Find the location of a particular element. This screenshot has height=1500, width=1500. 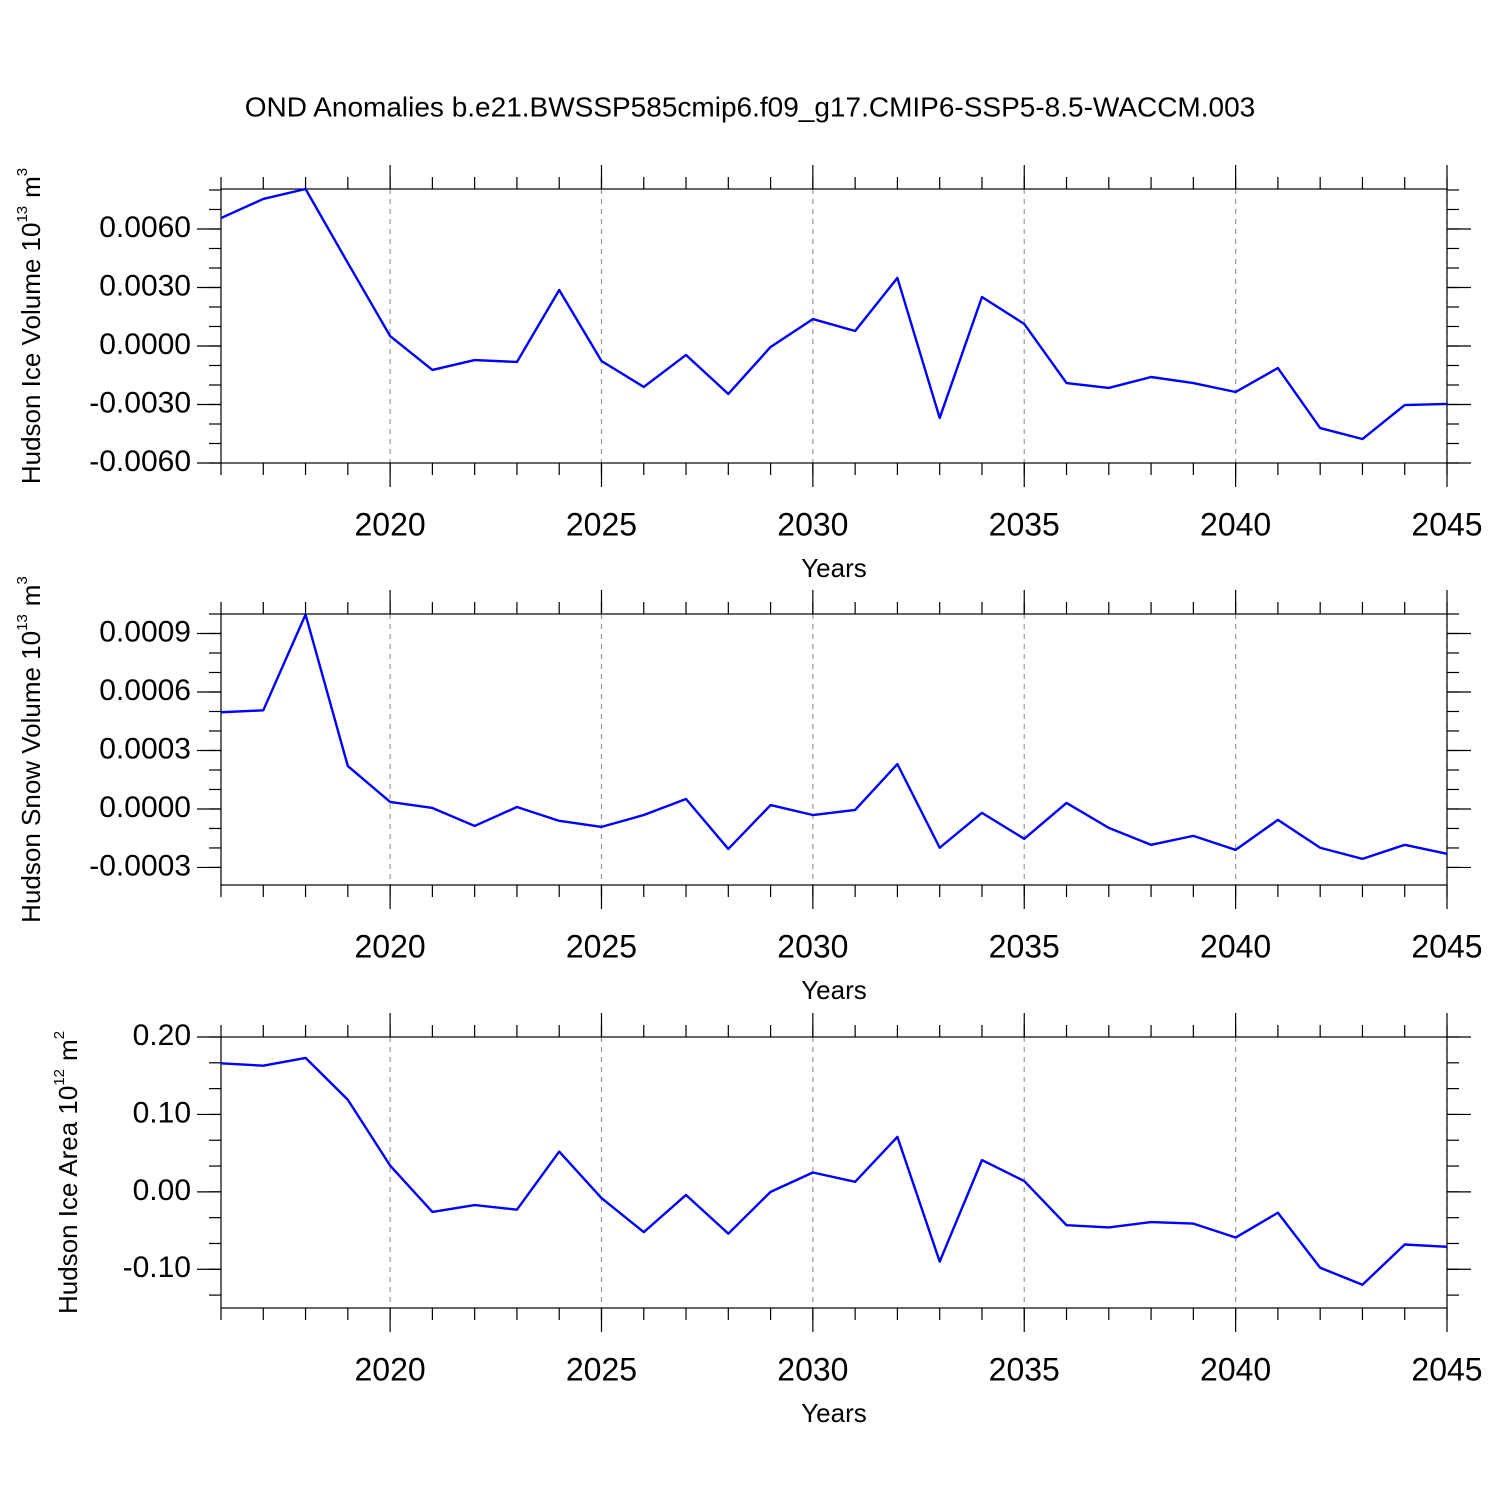

y-tick-label: 0.0003 is located at coordinates (145, 748).